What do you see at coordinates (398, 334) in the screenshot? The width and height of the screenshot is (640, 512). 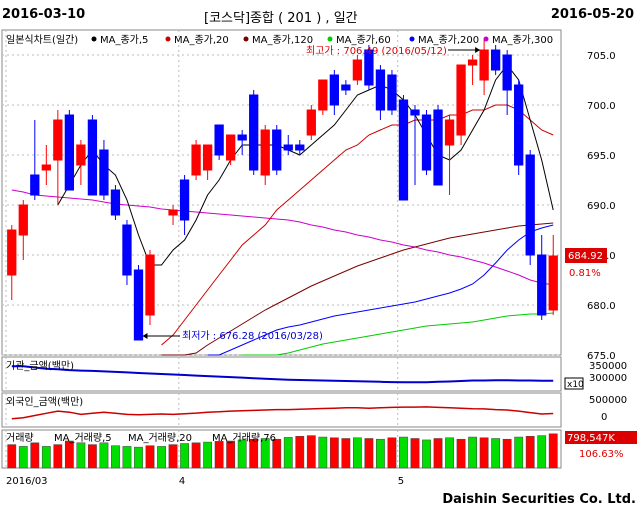 I see `ma200-line` at bounding box center [398, 334].